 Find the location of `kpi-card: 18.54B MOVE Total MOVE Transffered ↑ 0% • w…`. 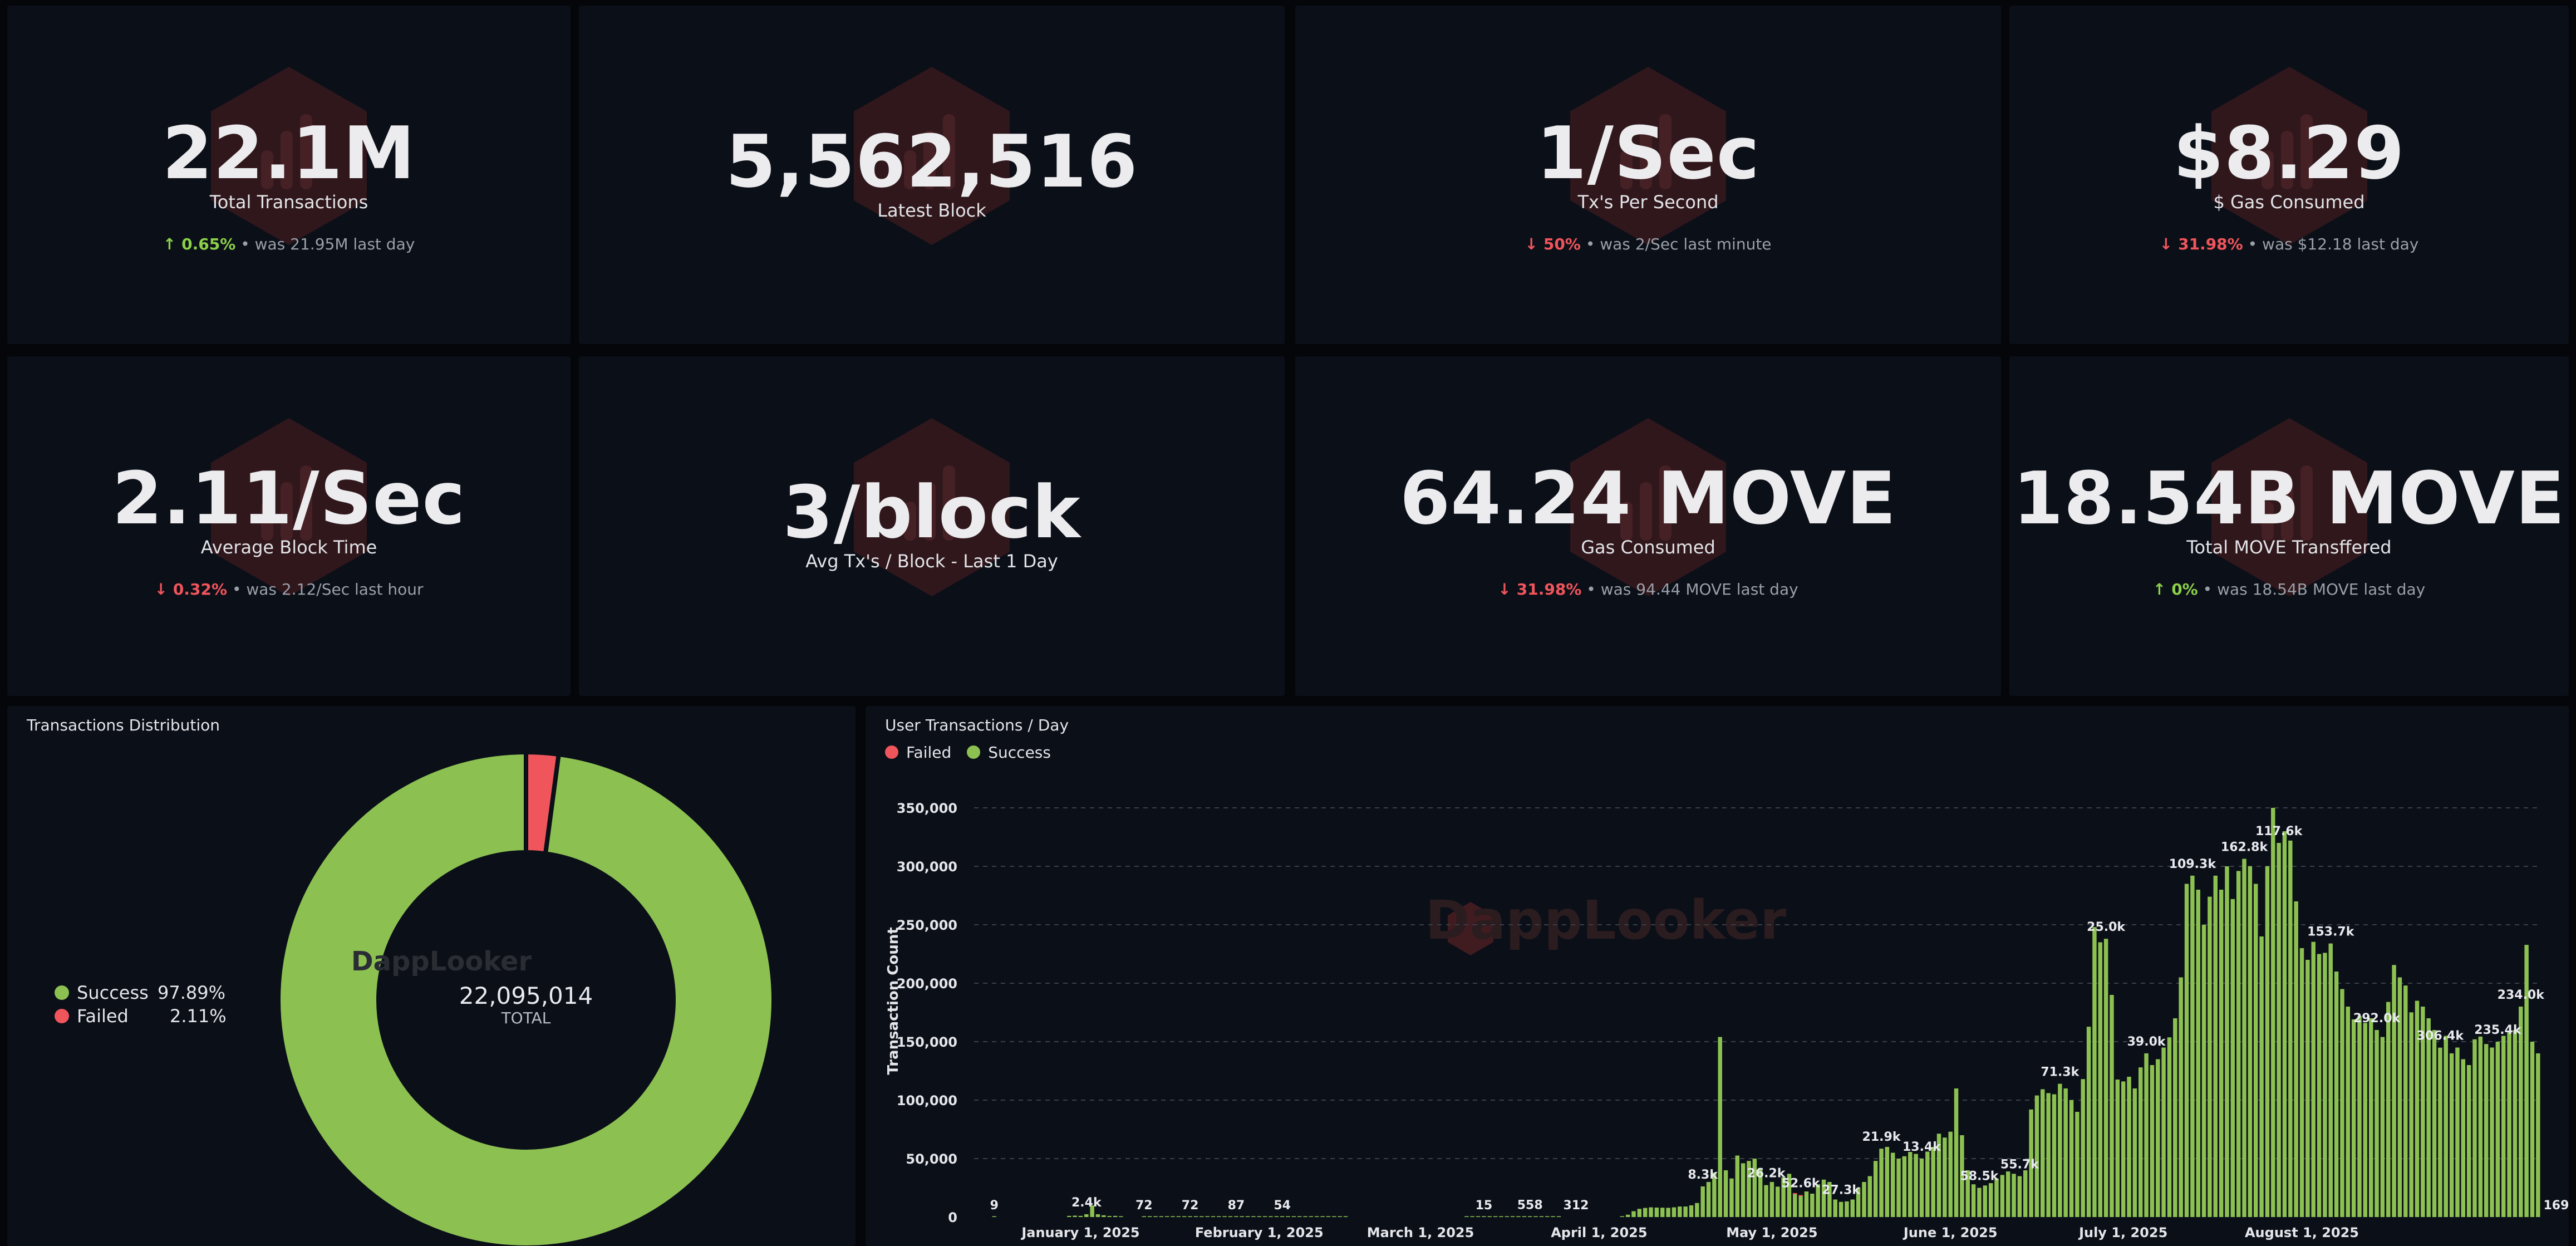

kpi-card: 18.54B MOVE Total MOVE Transffered ↑ 0% • w… is located at coordinates (2289, 526).